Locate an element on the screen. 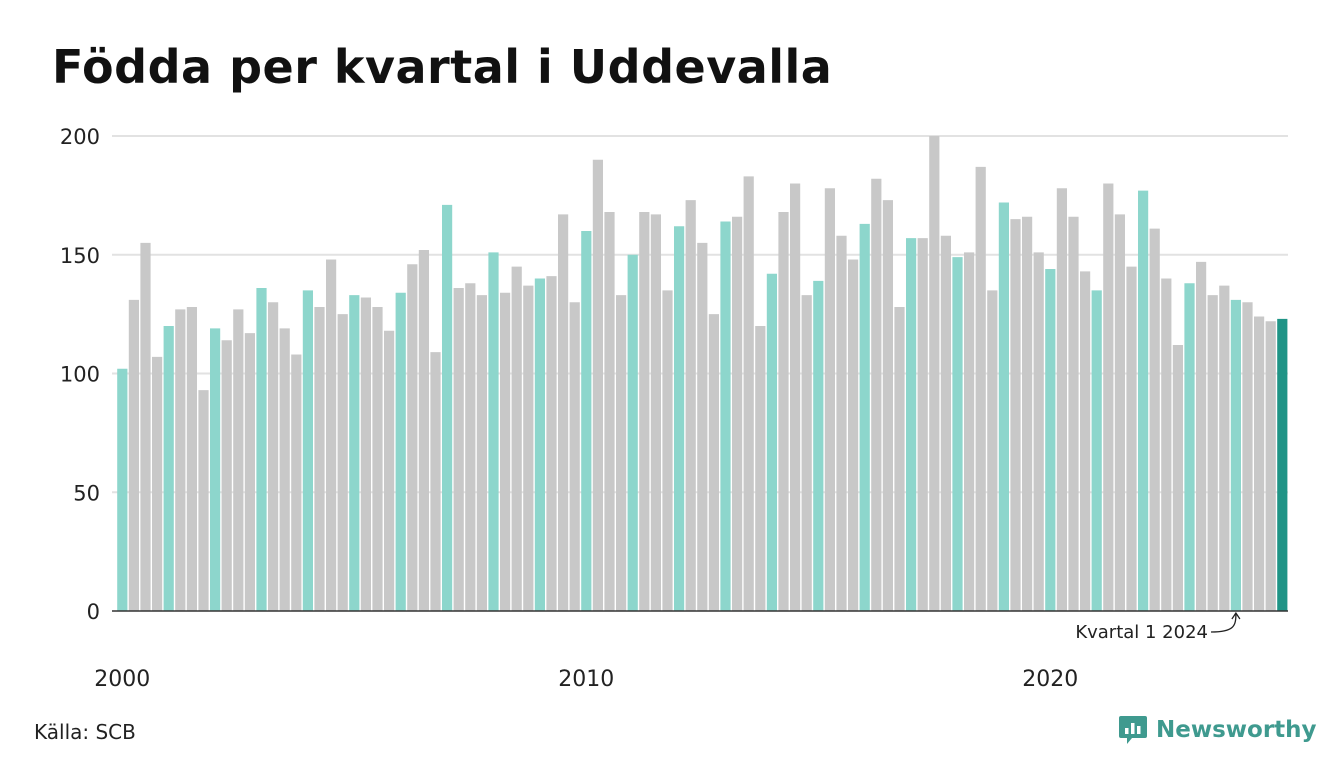  brand-name: Newsworthy is located at coordinates (1236, 730).